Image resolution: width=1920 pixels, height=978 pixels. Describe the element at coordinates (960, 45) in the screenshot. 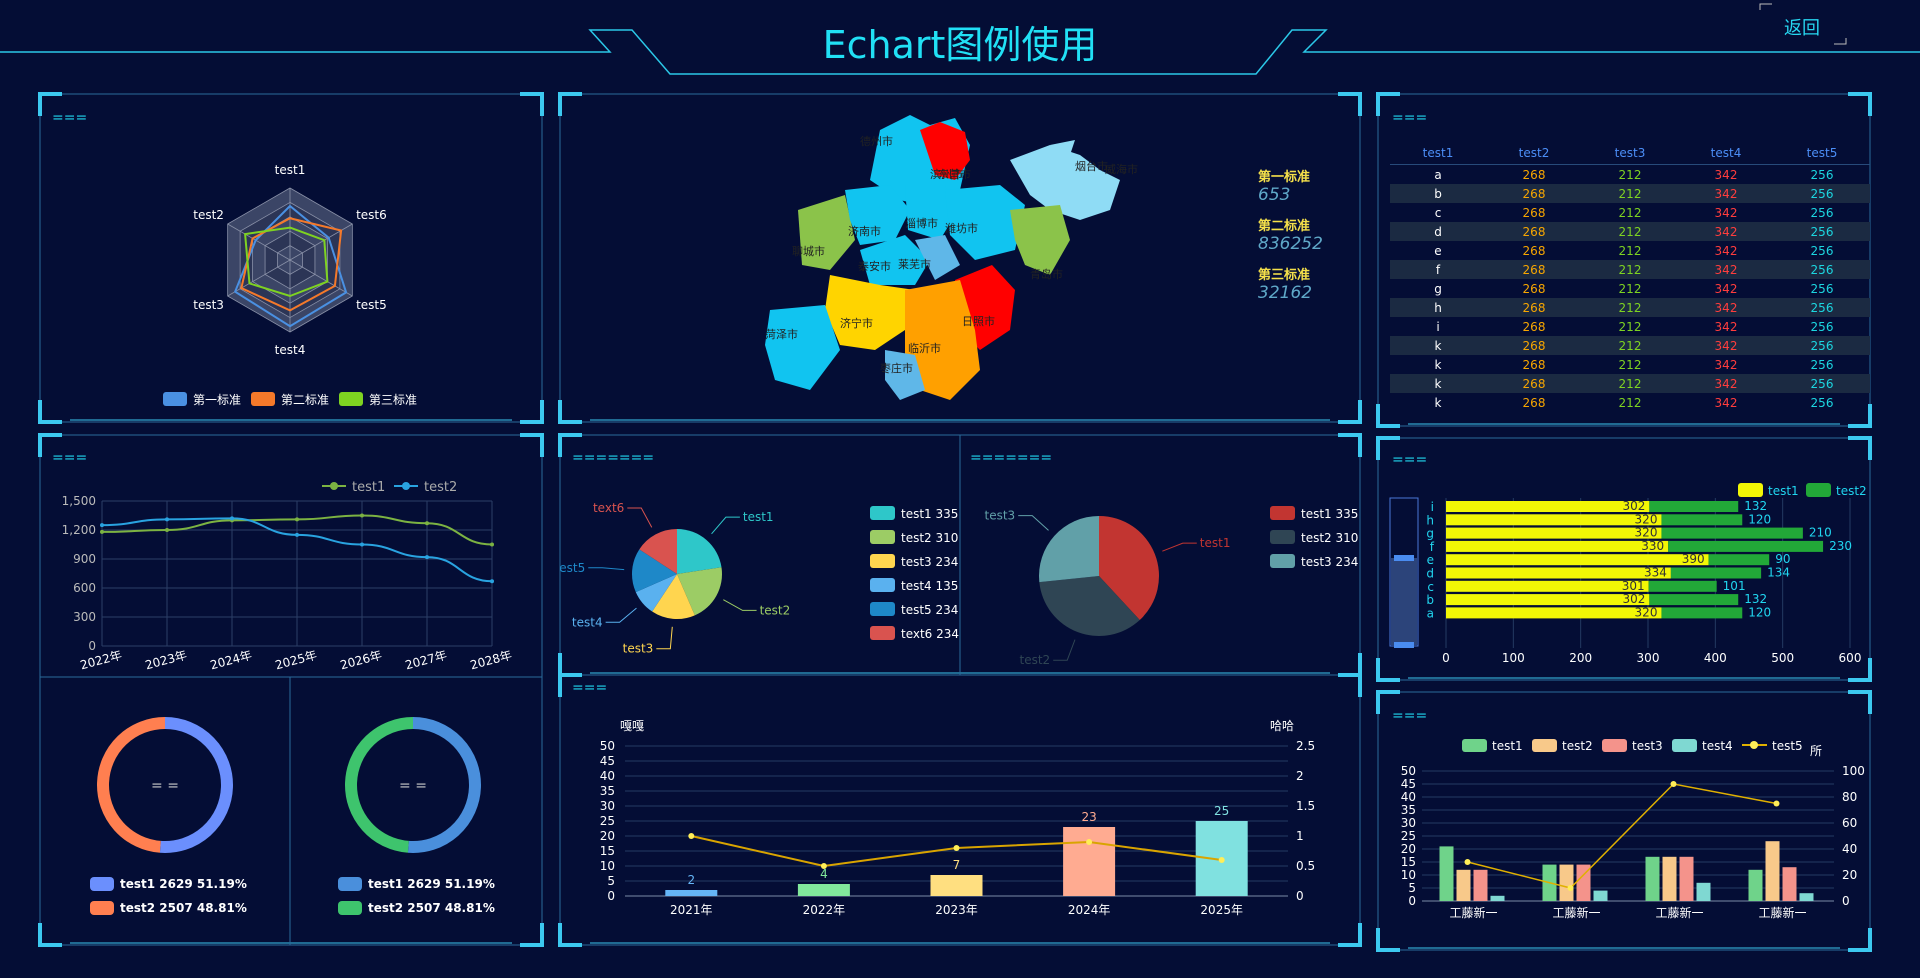

I see `page-title: Echart图例使用` at that location.